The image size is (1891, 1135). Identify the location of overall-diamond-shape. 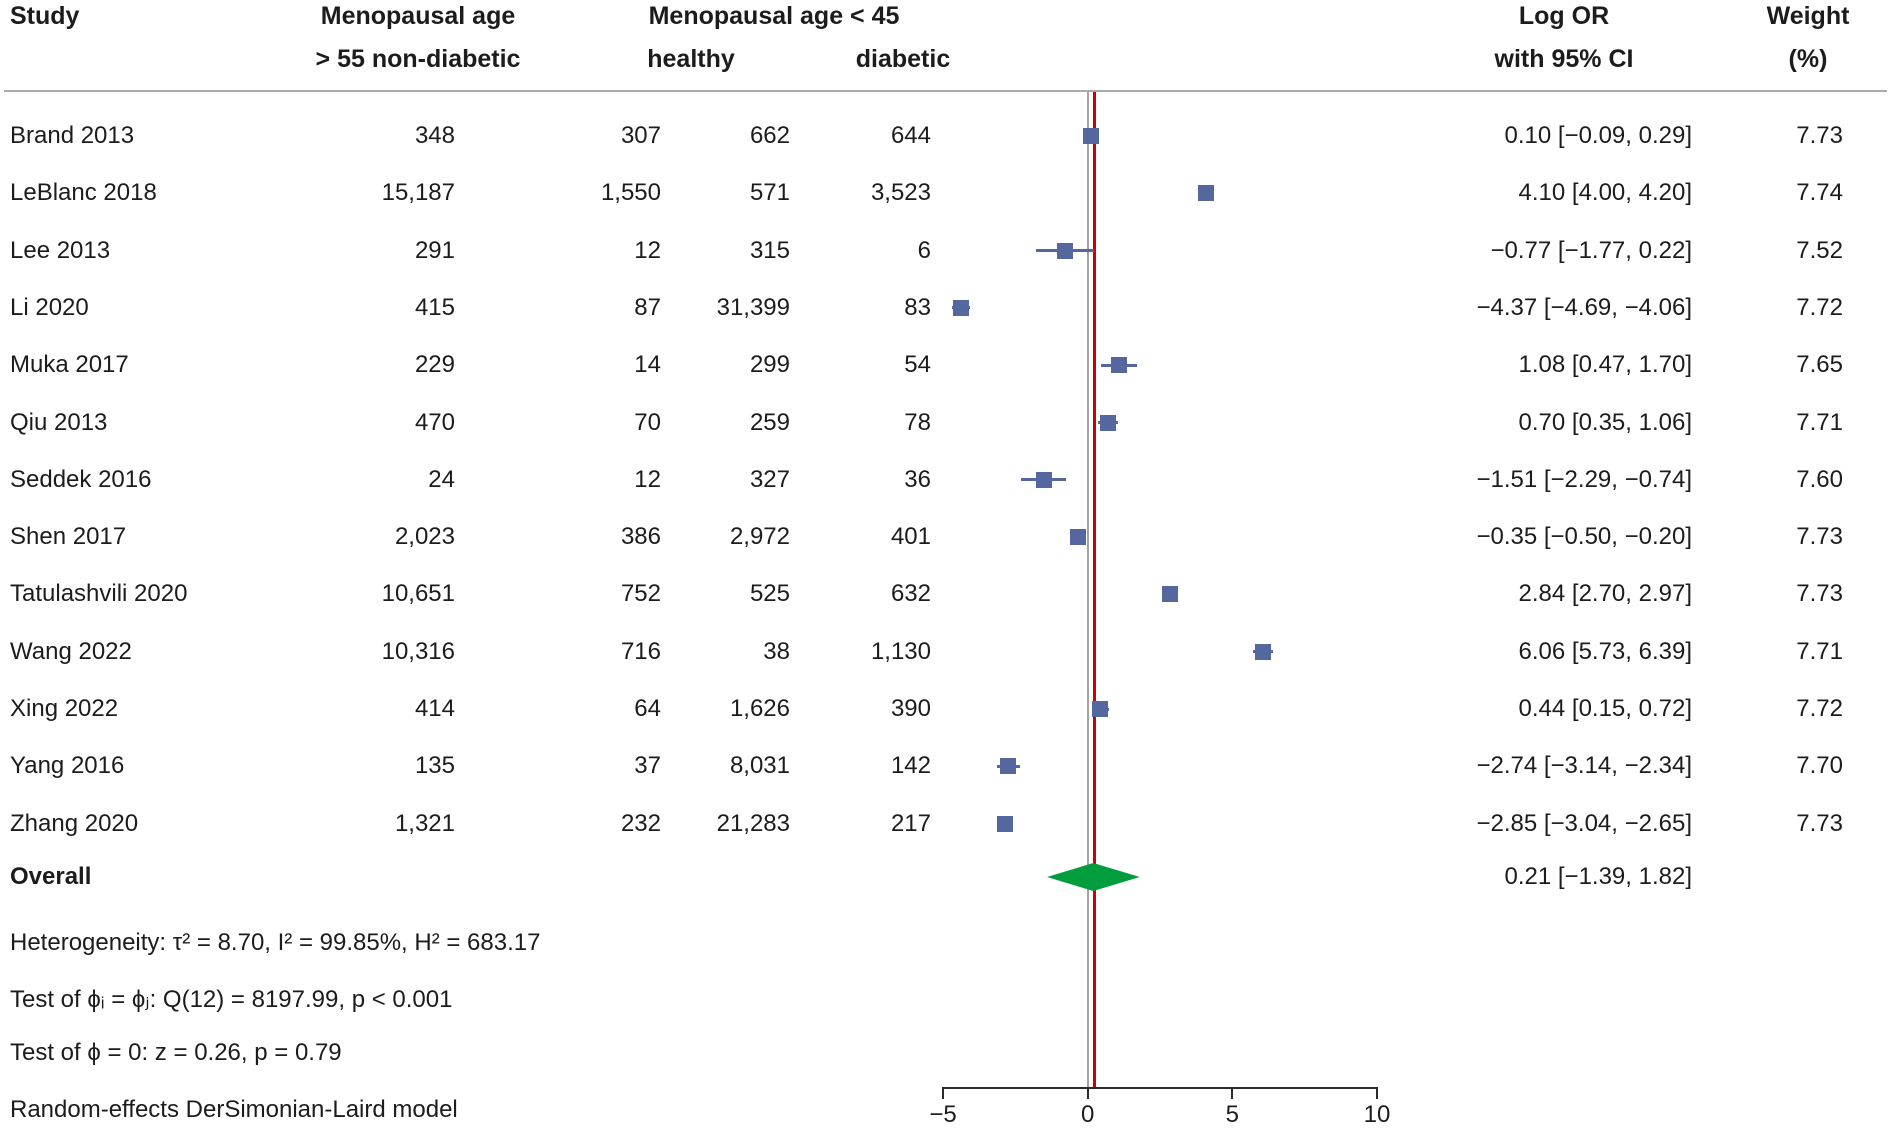
(1094, 877).